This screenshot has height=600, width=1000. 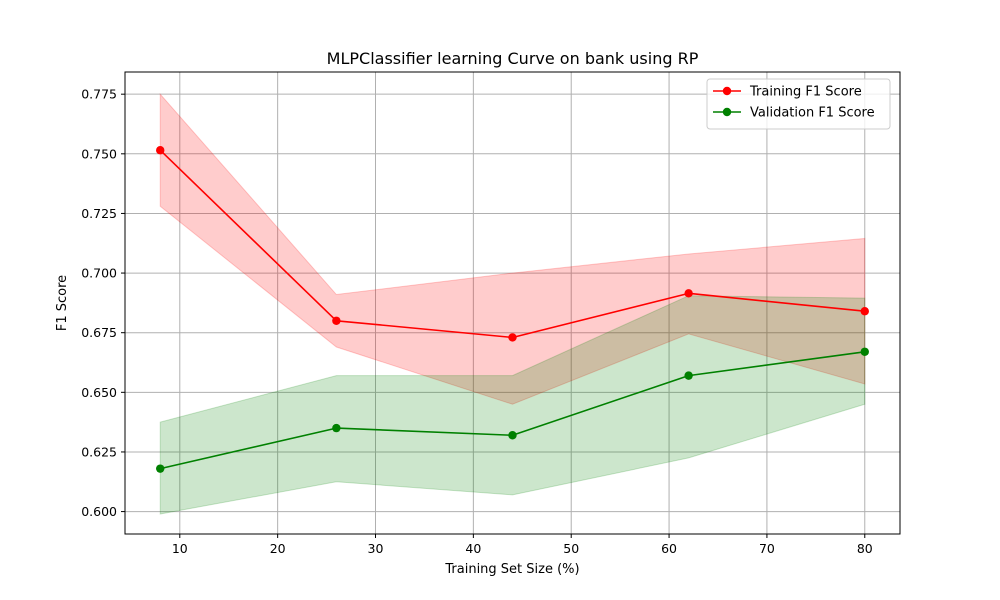 What do you see at coordinates (812, 113) in the screenshot?
I see `legend-label: Validation F1 Score` at bounding box center [812, 113].